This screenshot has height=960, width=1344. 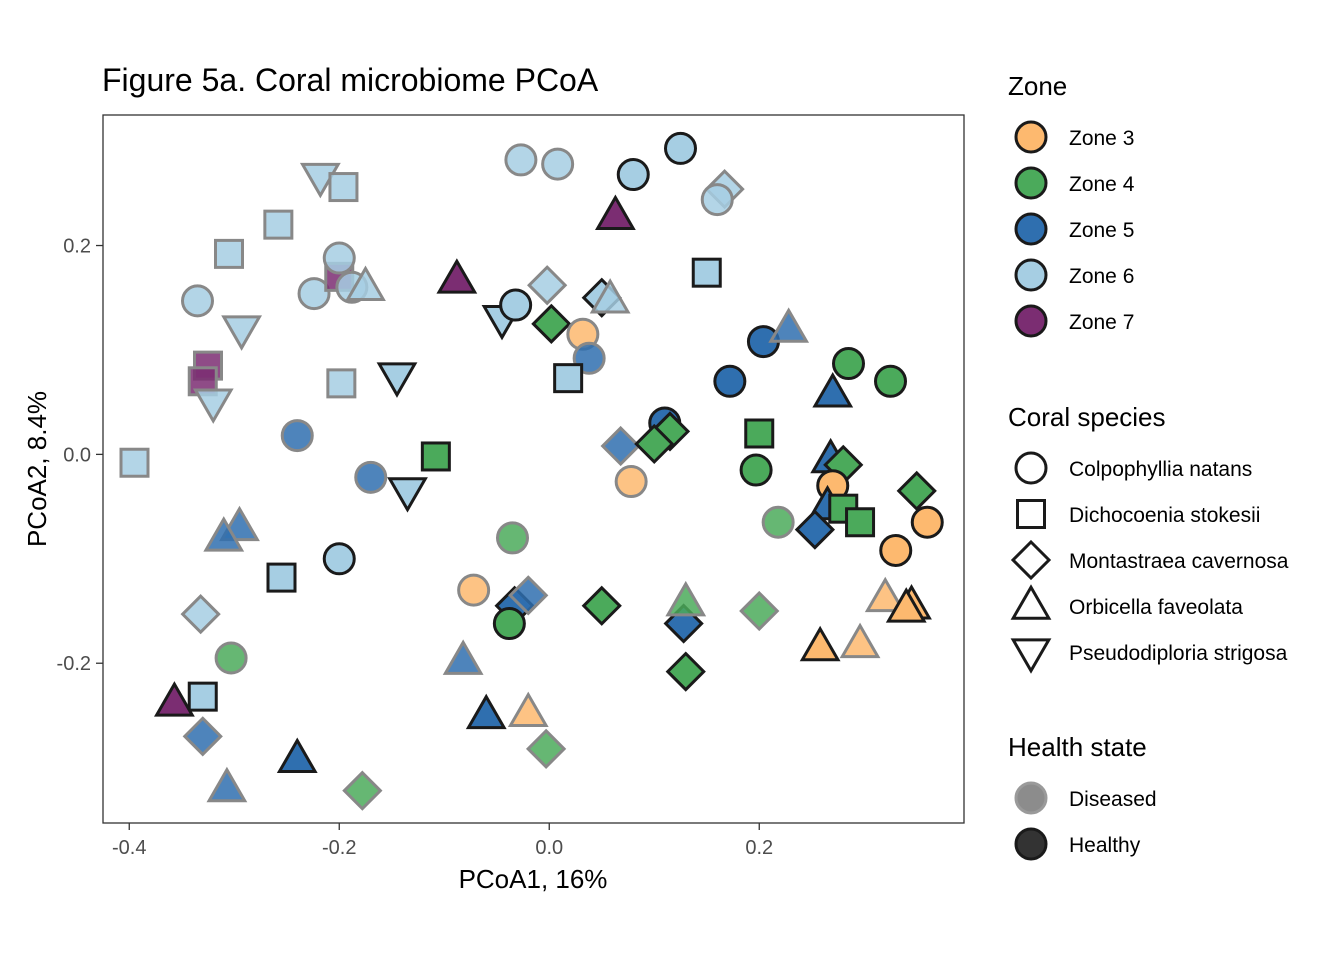 I want to click on legend-health: Health state Diseased Healthy, so click(x=1082, y=796).